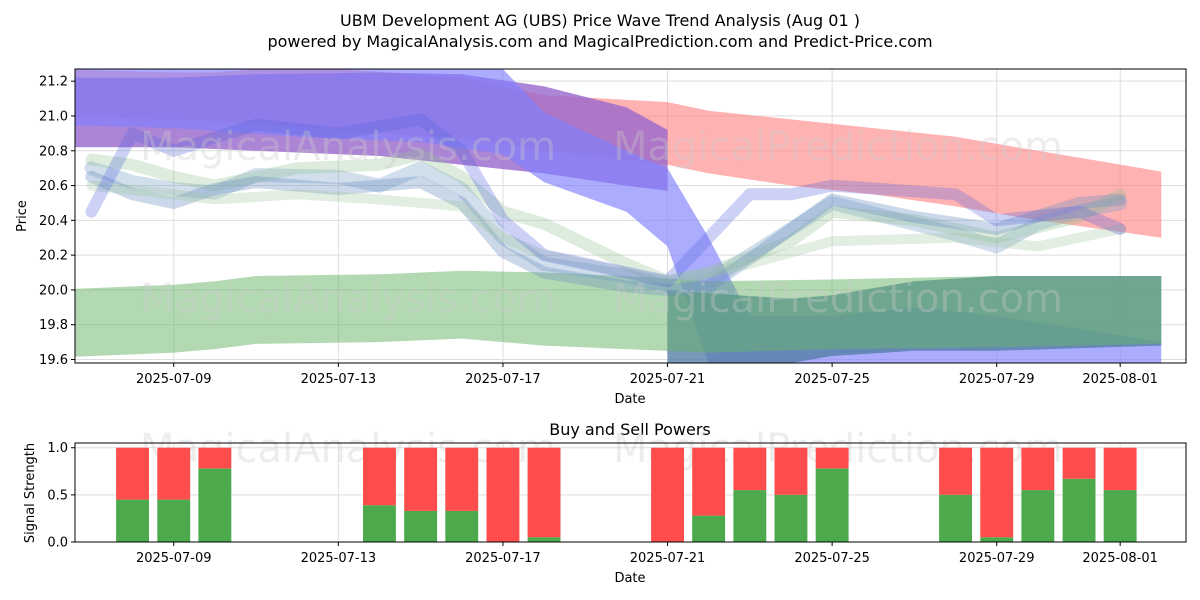 The height and width of the screenshot is (600, 1200). Describe the element at coordinates (838, 147) in the screenshot. I see `watermark-prediction-top: MagicalPrediction.com` at that location.